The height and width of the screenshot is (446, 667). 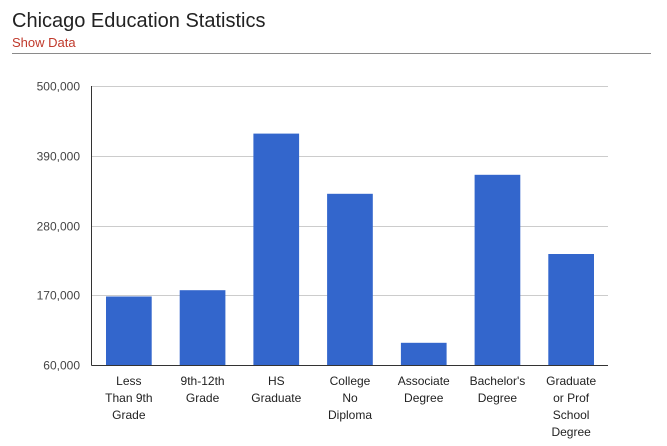 I want to click on y-tick-label: 390,000, so click(x=59, y=157).